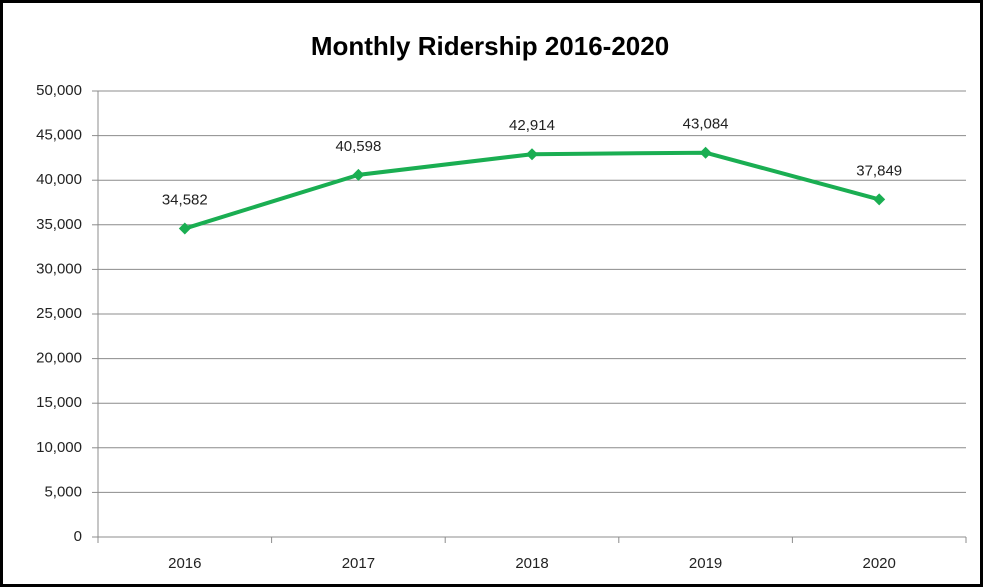 The width and height of the screenshot is (983, 587). I want to click on y-tick-label: 40,000, so click(59, 179).